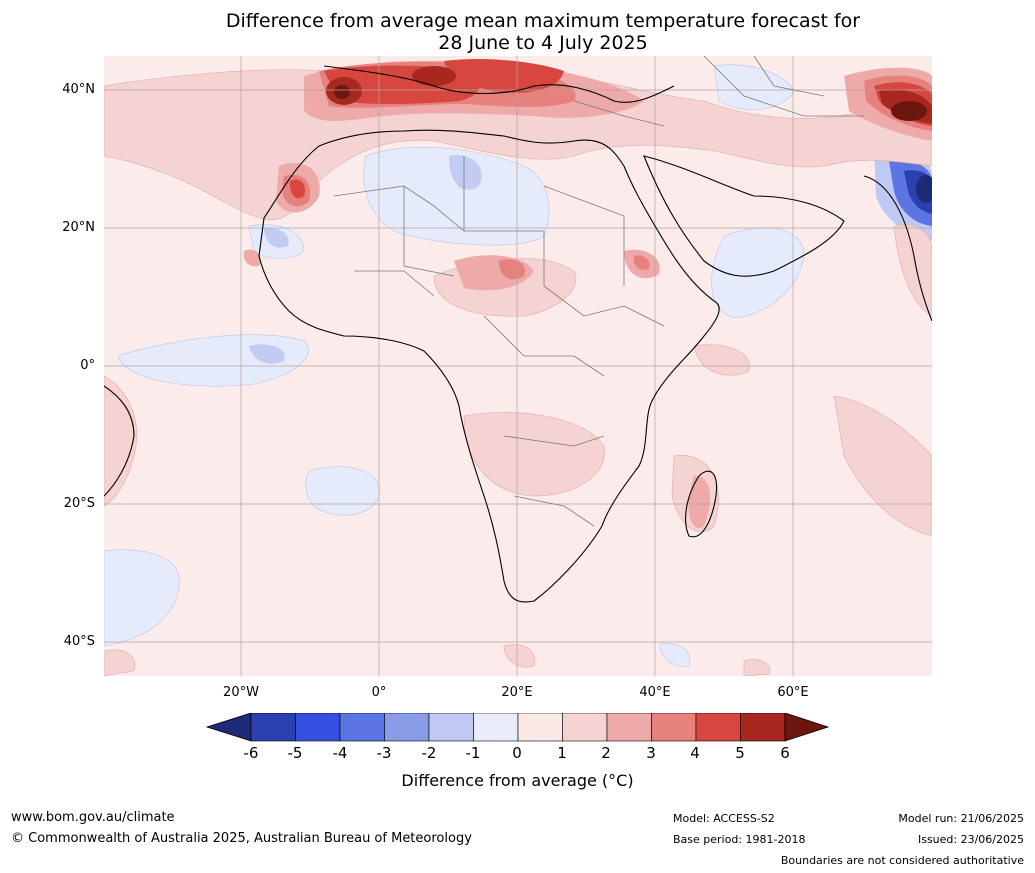 Image resolution: width=1035 pixels, height=873 pixels. Describe the element at coordinates (78, 89) in the screenshot. I see `lat-label-40n: 40°N` at that location.